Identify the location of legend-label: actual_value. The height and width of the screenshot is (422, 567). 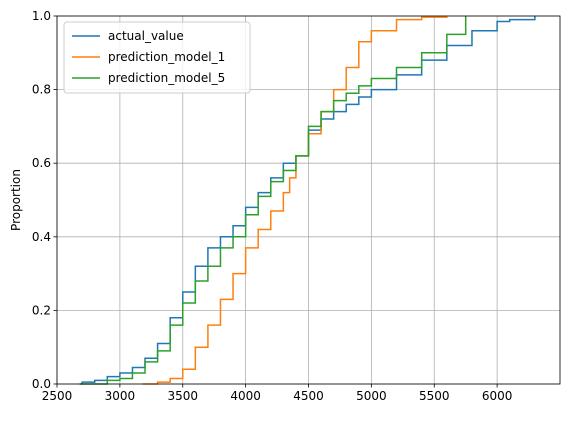
(146, 36).